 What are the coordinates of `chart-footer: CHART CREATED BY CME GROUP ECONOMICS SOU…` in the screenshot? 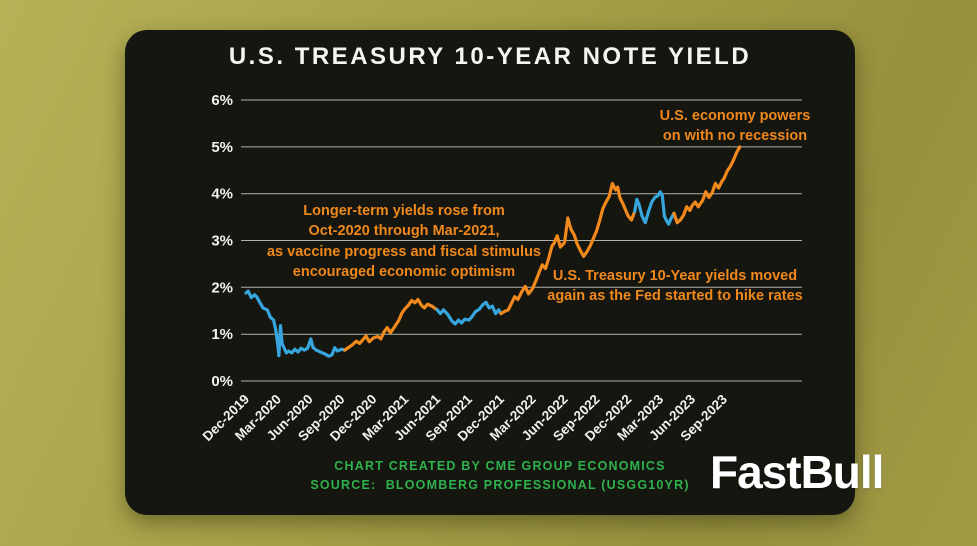 It's located at (500, 476).